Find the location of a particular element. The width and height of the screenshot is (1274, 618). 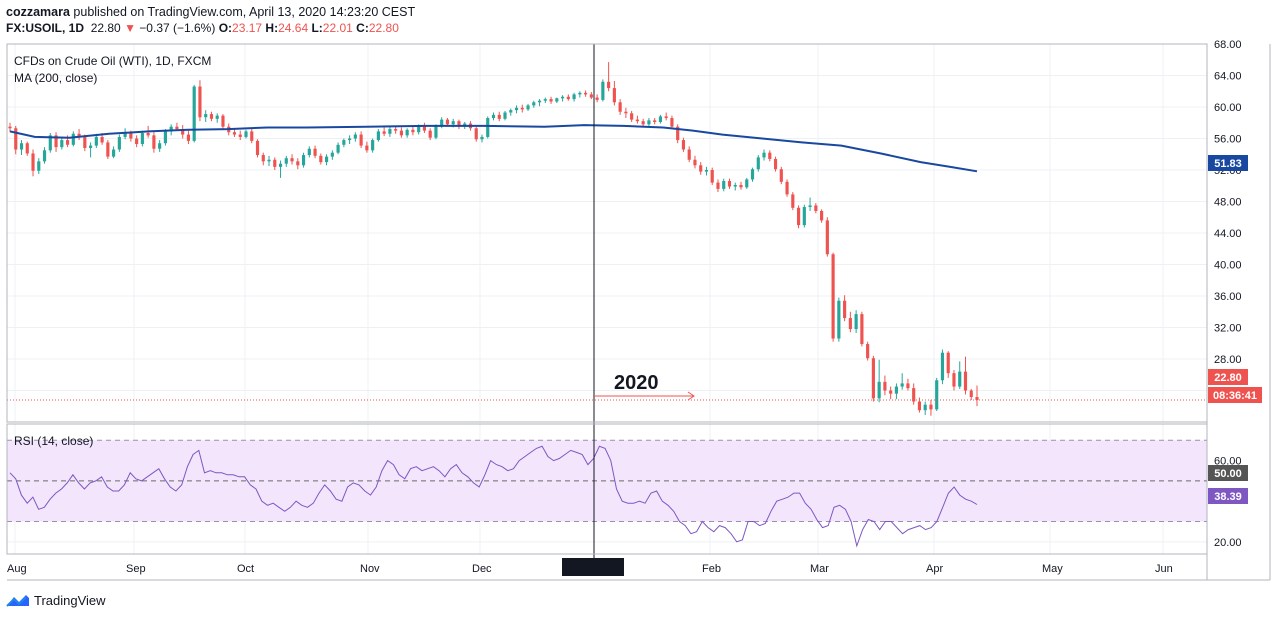

time-tick-label: Sep is located at coordinates (136, 569).